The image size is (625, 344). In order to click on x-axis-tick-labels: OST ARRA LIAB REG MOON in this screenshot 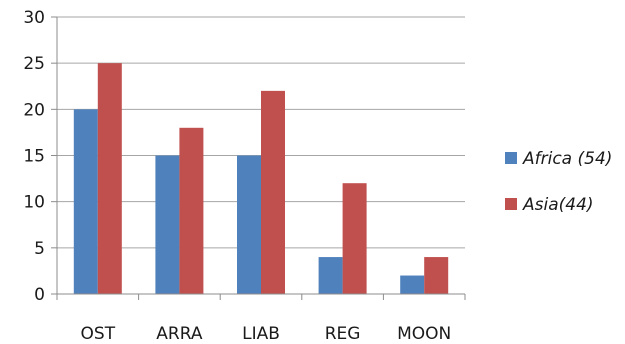, I will do `click(266, 334)`.